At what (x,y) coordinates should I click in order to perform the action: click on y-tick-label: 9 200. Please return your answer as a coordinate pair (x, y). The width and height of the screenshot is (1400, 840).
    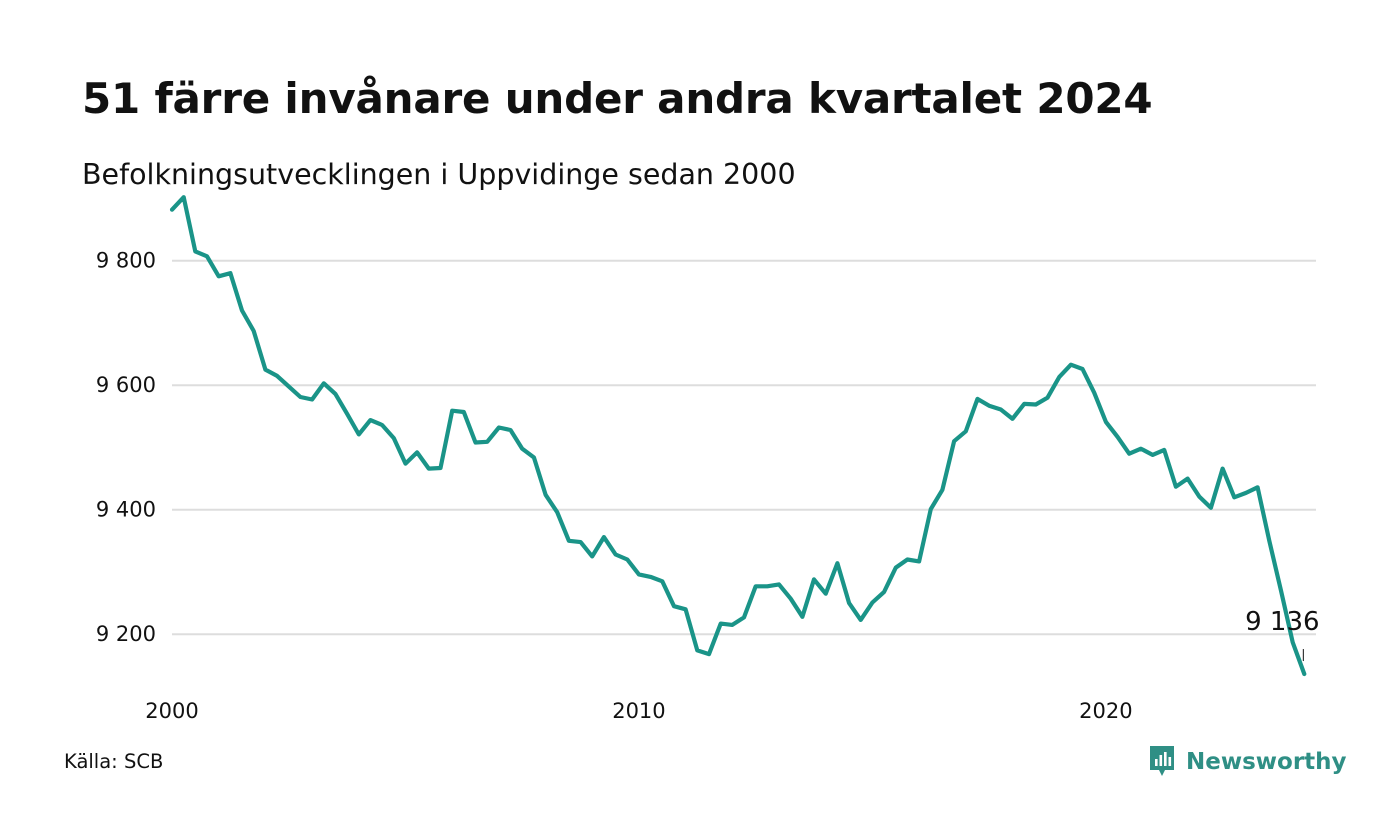
    Looking at the image, I should click on (126, 634).